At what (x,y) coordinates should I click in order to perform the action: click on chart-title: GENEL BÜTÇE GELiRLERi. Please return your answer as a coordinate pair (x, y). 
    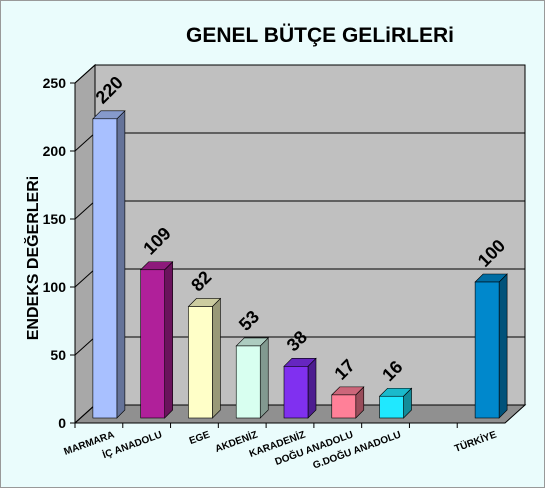
    Looking at the image, I should click on (320, 35).